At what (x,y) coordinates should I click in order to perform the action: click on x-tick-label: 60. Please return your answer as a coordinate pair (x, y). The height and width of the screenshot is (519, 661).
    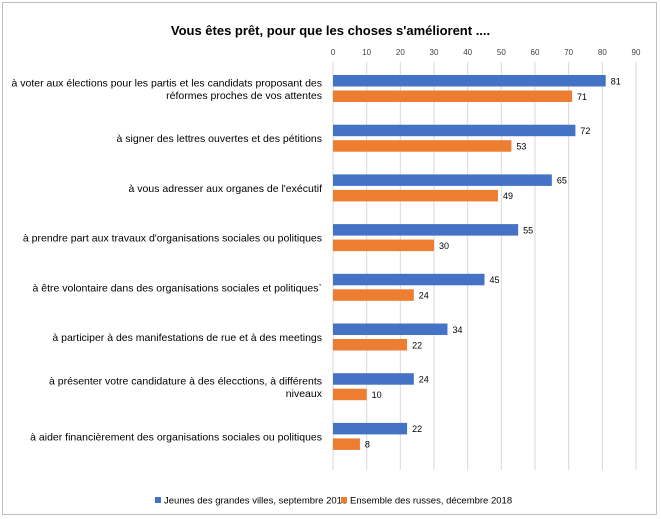
    Looking at the image, I should click on (535, 52).